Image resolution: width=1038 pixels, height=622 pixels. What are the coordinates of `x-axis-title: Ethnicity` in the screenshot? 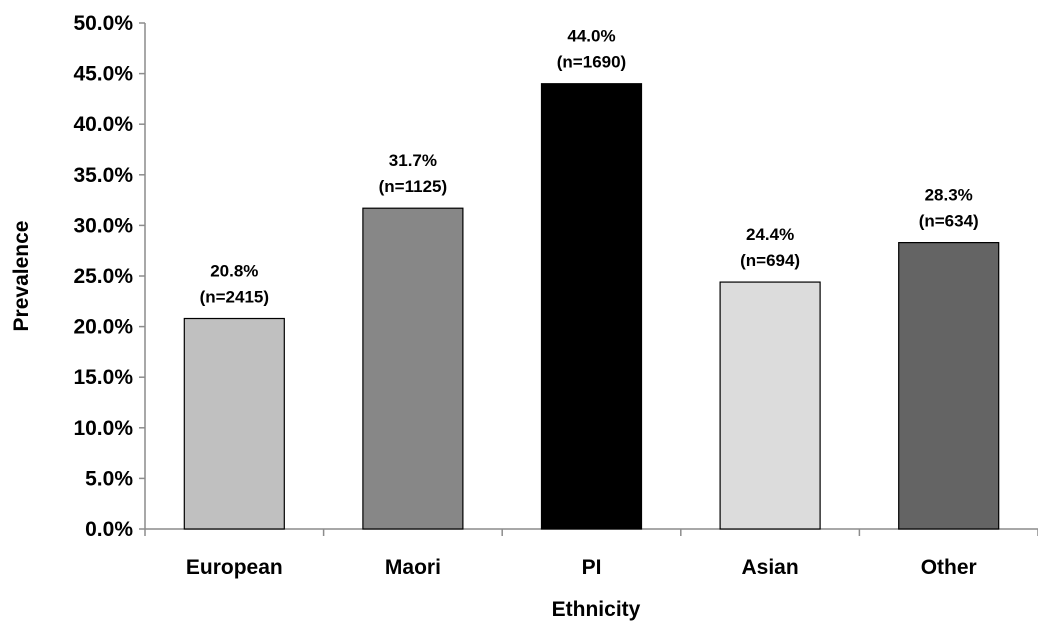 It's located at (596, 609).